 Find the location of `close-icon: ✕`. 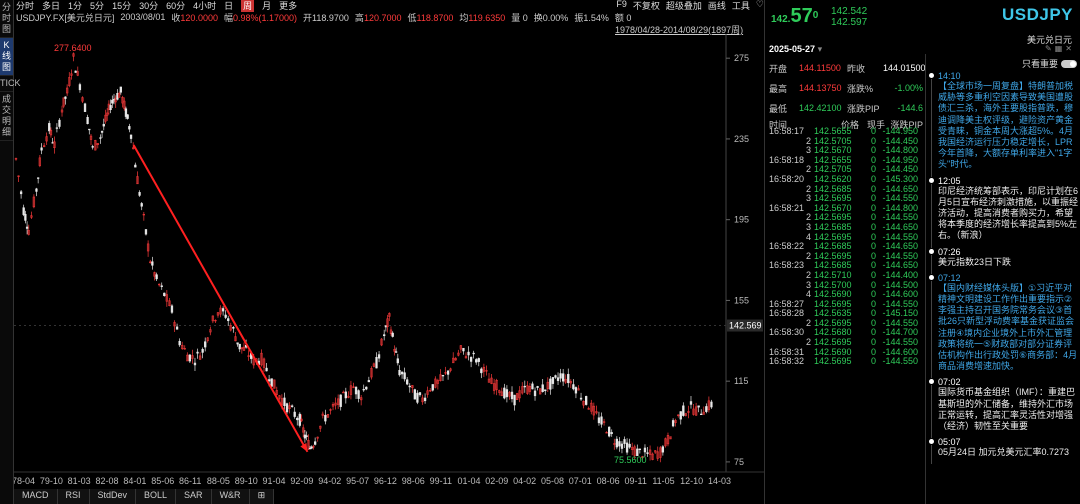

close-icon: ✕ is located at coordinates (1068, 48).